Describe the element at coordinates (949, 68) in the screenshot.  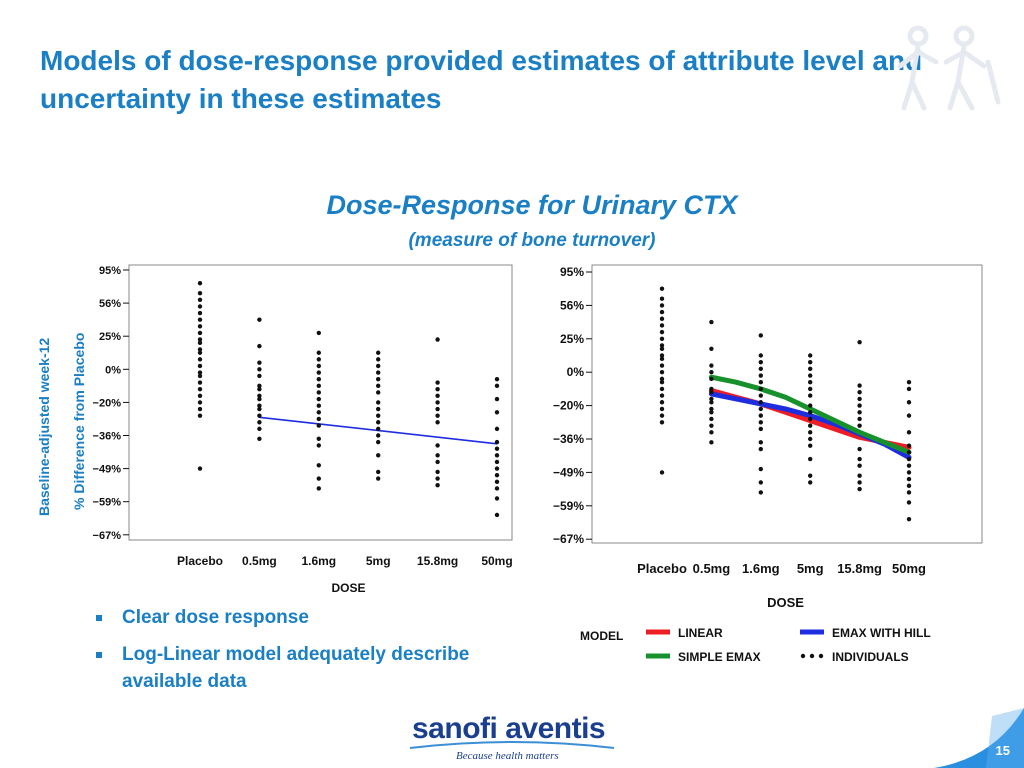
I see `figures-watermark-icon` at that location.